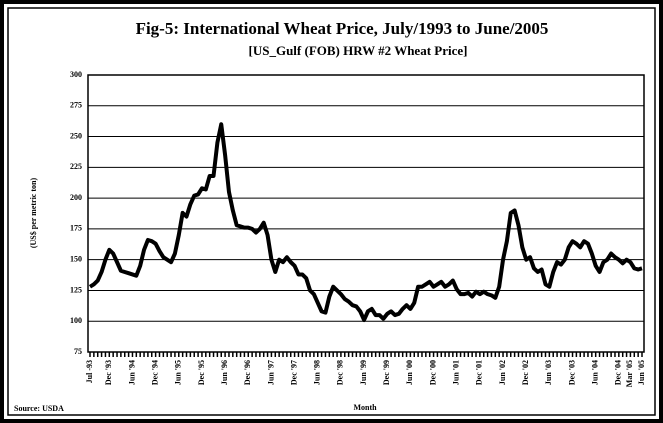 The width and height of the screenshot is (663, 423). Describe the element at coordinates (479, 372) in the screenshot. I see `x-tick-label: Dec '01` at that location.